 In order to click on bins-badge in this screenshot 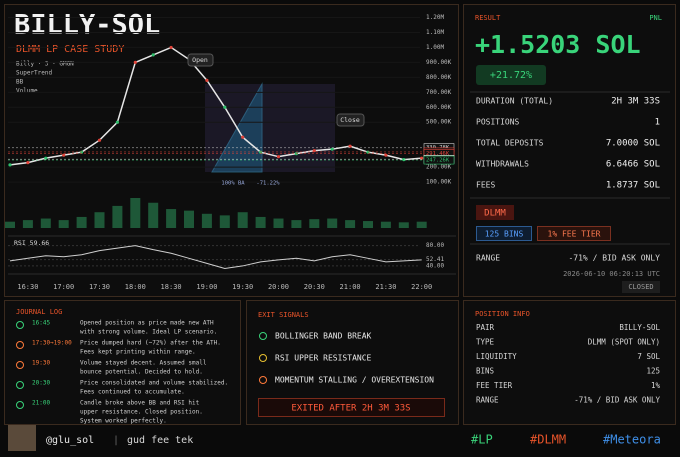, I will do `click(504, 233)`.